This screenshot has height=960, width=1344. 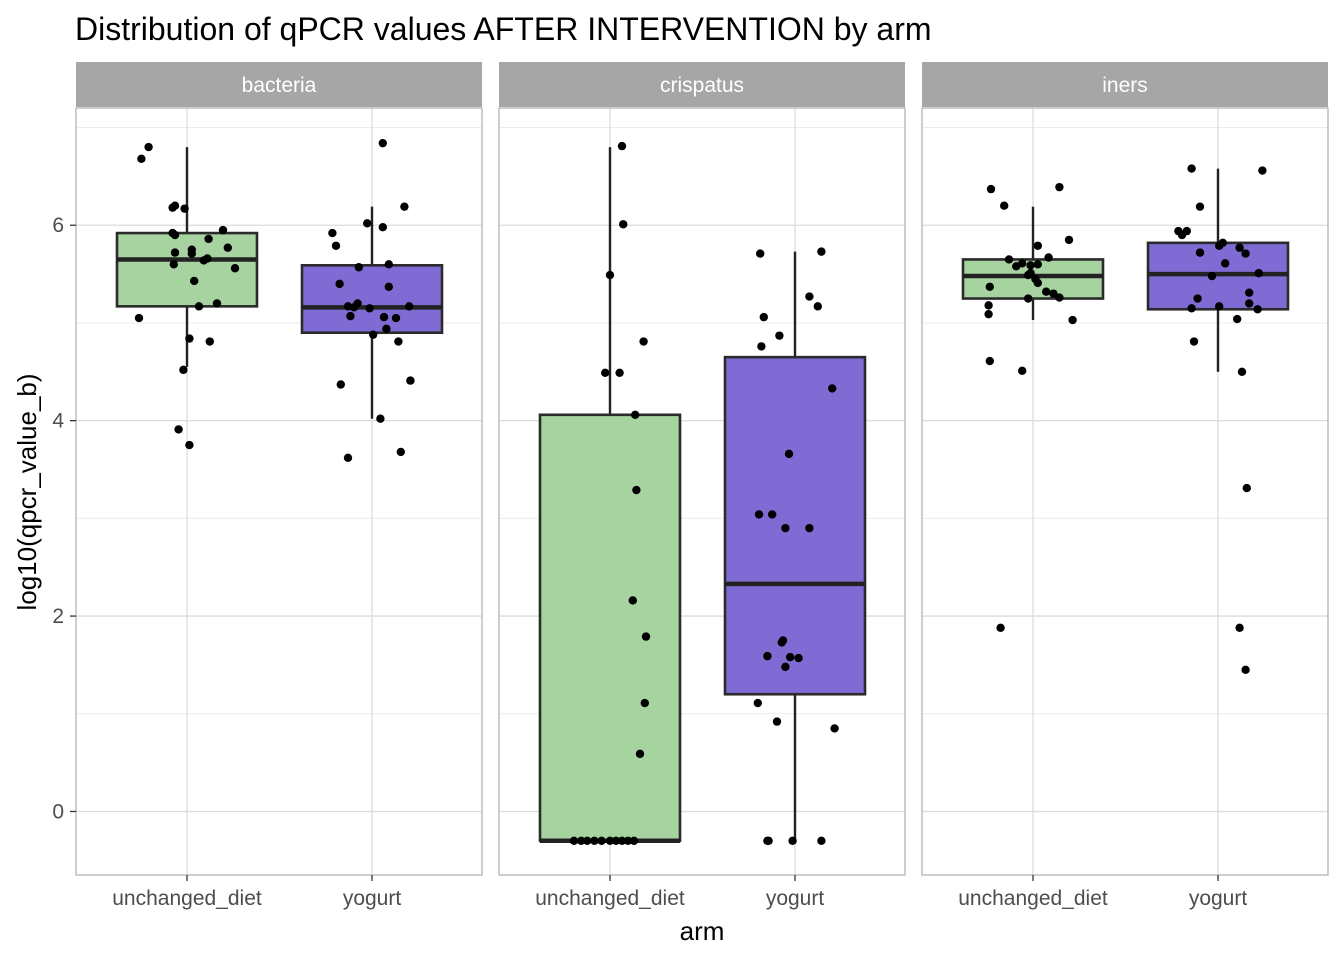 What do you see at coordinates (187, 257) in the screenshot?
I see `box-bacteria-unchanged_diet` at bounding box center [187, 257].